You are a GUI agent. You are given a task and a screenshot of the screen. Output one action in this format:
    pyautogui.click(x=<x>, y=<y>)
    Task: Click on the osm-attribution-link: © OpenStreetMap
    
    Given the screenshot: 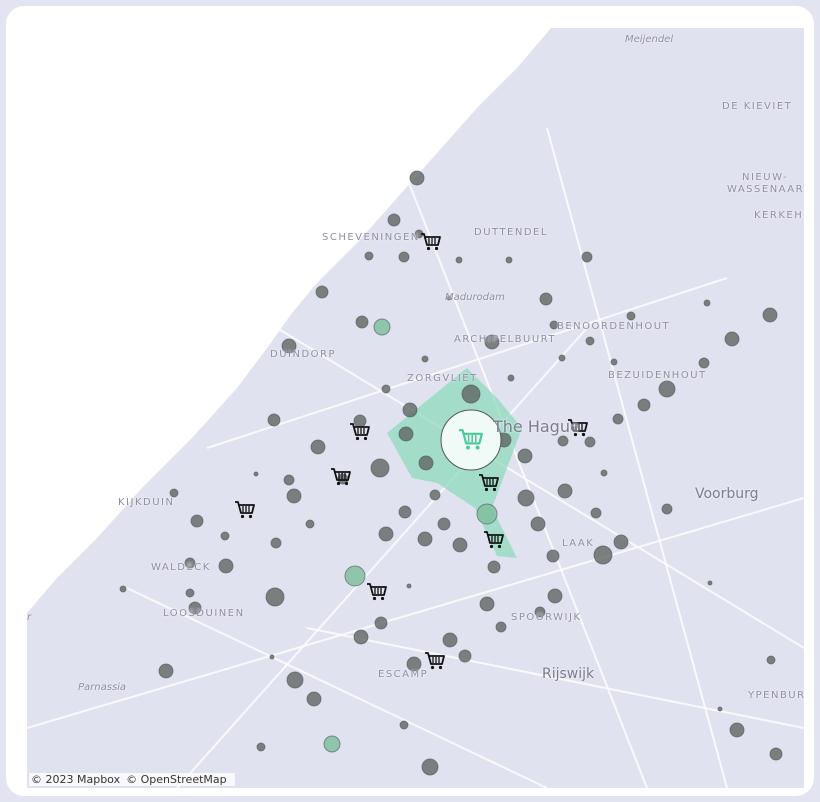 What is the action you would take?
    pyautogui.click(x=176, y=779)
    